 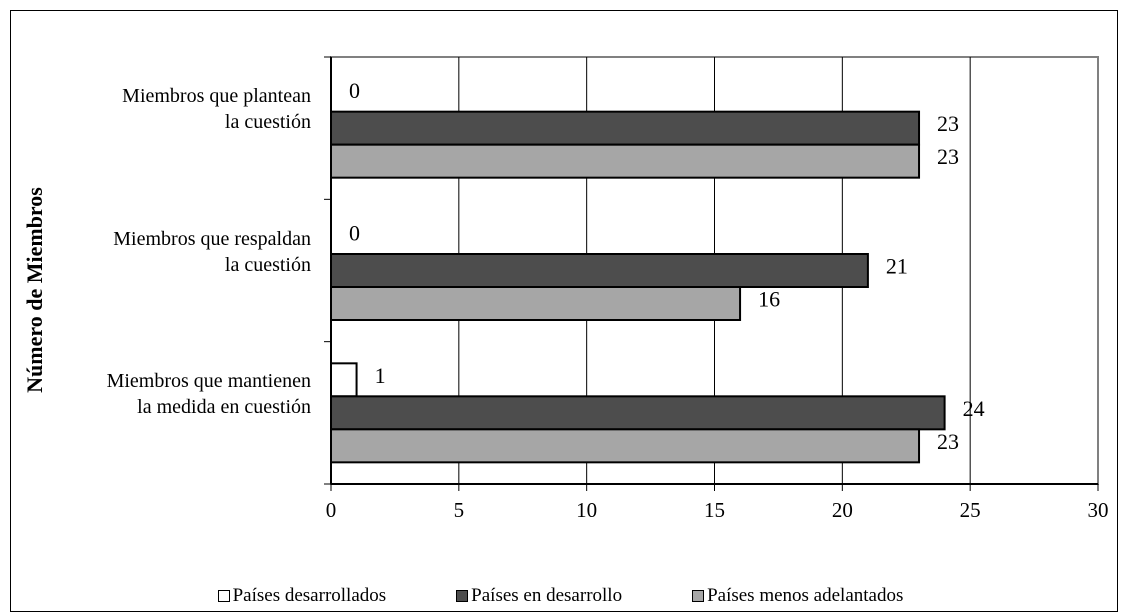 What do you see at coordinates (309, 595) in the screenshot?
I see `legend-label: Países desarrollados` at bounding box center [309, 595].